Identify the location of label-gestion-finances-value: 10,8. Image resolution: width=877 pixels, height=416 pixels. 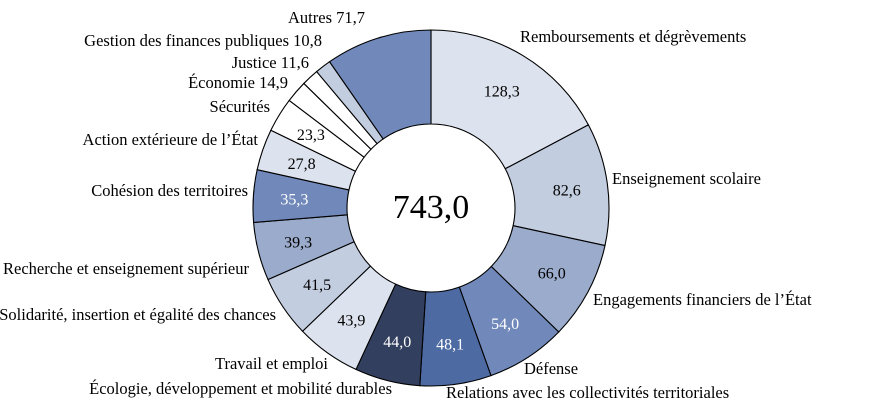
(307, 40).